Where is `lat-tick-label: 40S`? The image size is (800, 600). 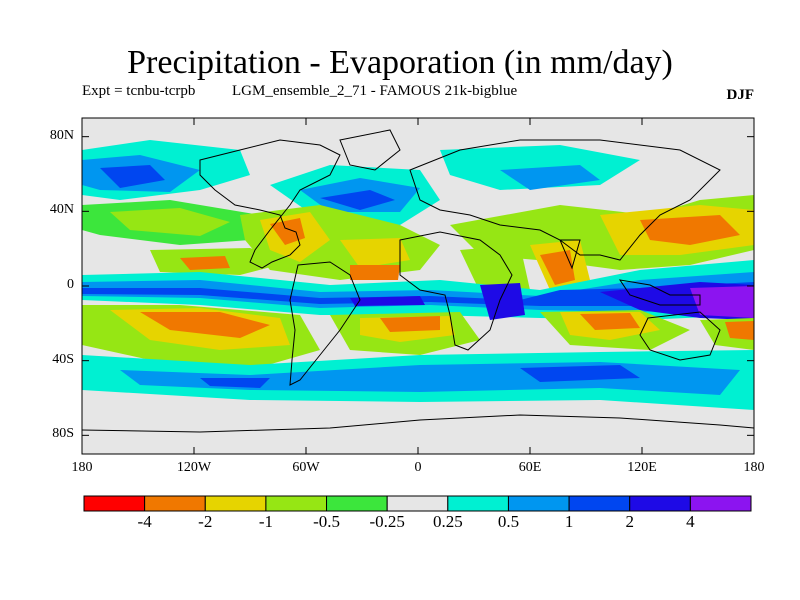 lat-tick-label: 40S is located at coordinates (63, 359).